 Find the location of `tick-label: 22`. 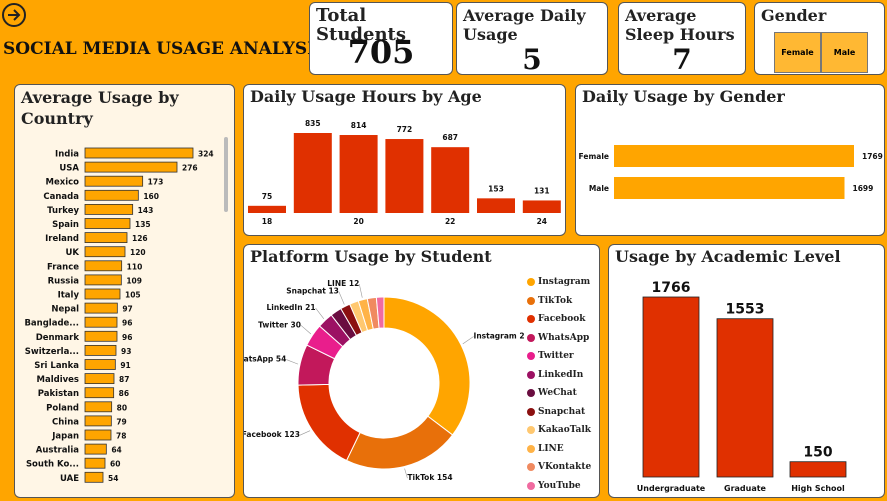

tick-label: 22 is located at coordinates (450, 221).